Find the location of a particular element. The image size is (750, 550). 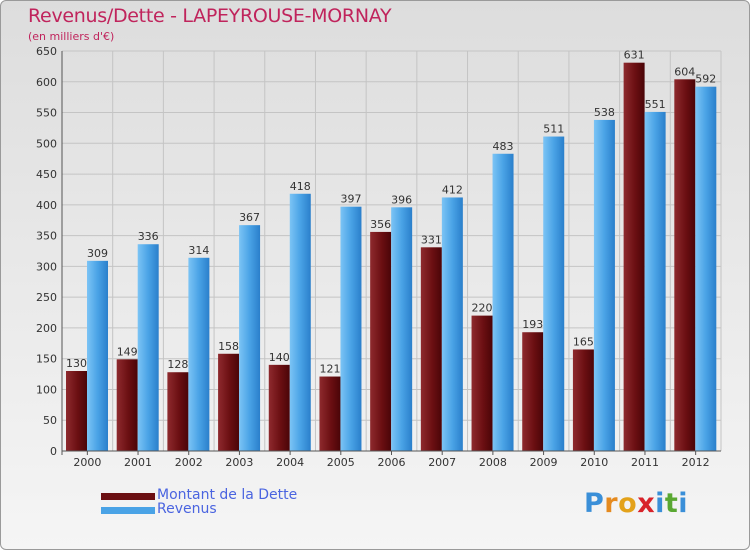

data-label-revenus: 412 is located at coordinates (452, 189).